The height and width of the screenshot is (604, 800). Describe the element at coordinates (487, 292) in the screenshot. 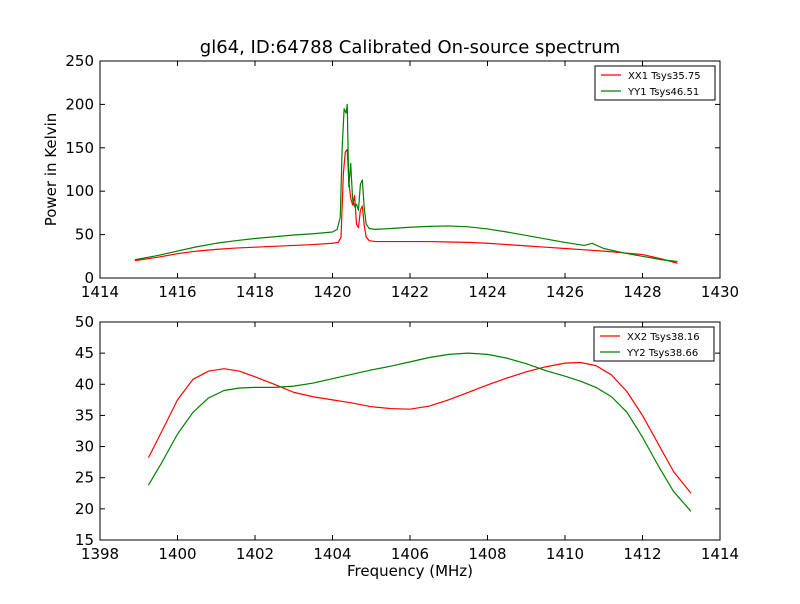

I see `x-tick-label: 1424` at that location.